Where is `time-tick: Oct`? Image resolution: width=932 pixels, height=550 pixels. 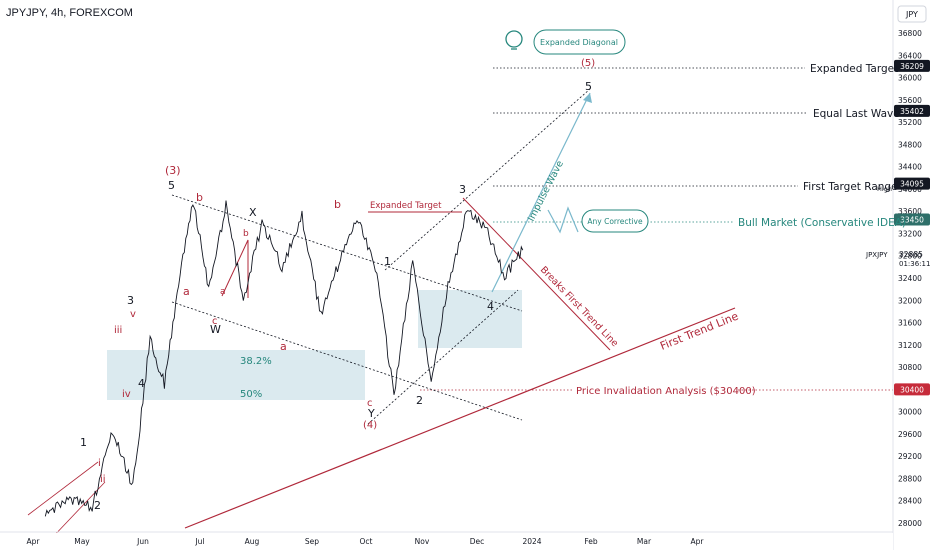
time-tick: Oct is located at coordinates (366, 541).